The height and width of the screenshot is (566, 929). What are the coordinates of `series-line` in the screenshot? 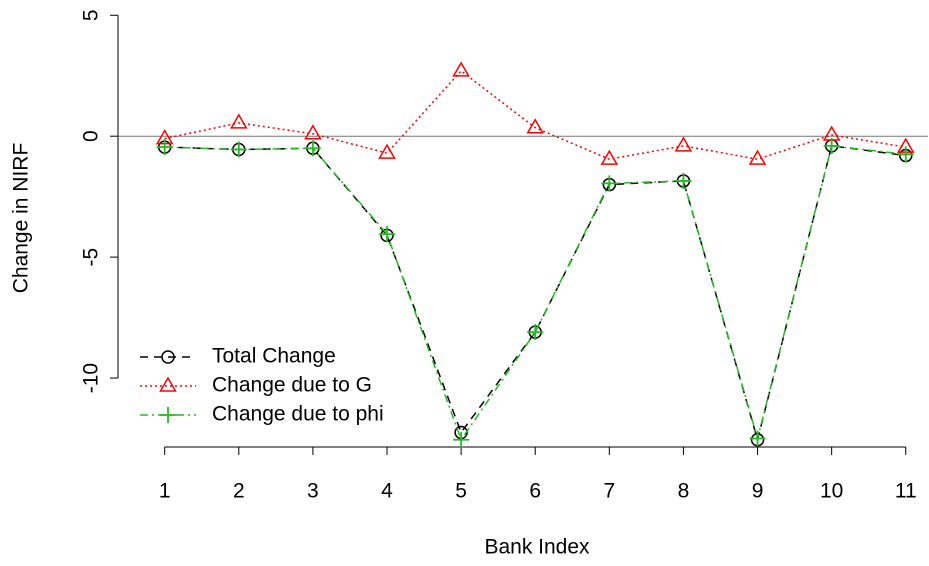 It's located at (535, 114).